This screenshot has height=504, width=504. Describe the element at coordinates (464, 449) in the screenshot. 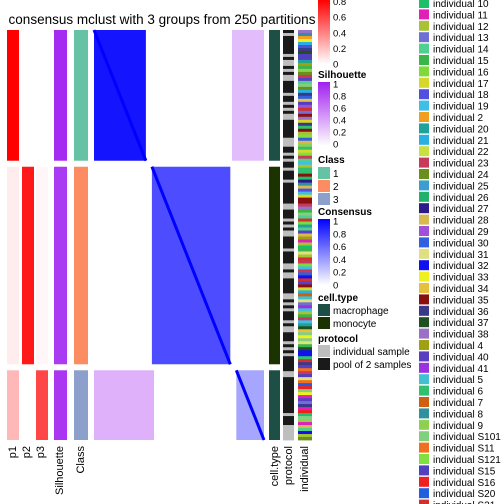

I see `individual-label: individual S11` at that location.